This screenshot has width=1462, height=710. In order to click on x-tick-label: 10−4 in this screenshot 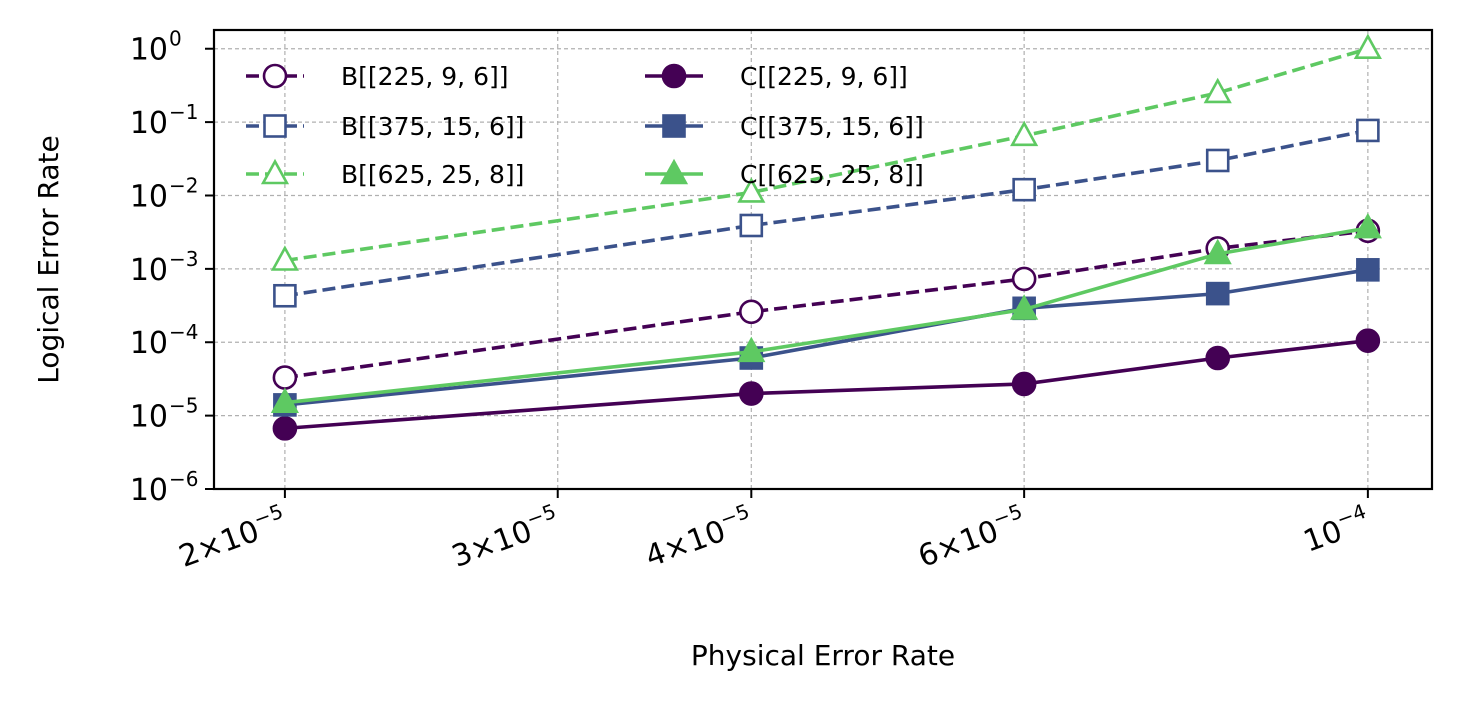, I will do `click(1335, 529)`.